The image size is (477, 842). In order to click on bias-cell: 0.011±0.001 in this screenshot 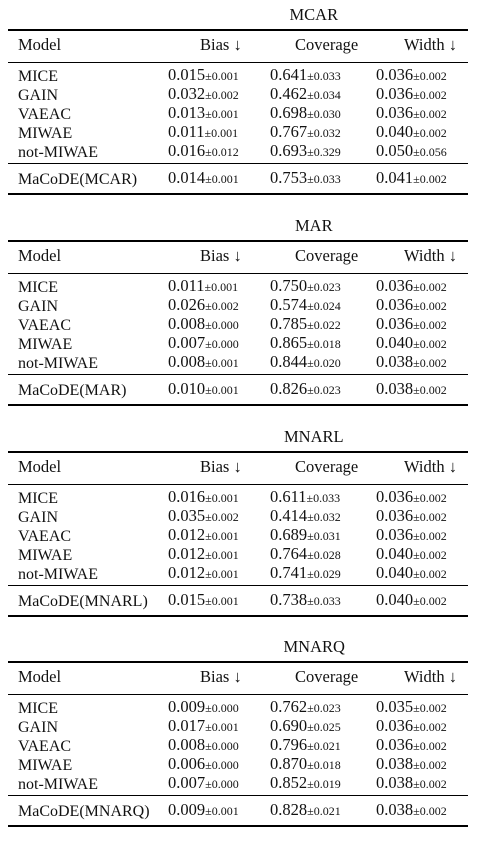, I will do `click(203, 285)`.